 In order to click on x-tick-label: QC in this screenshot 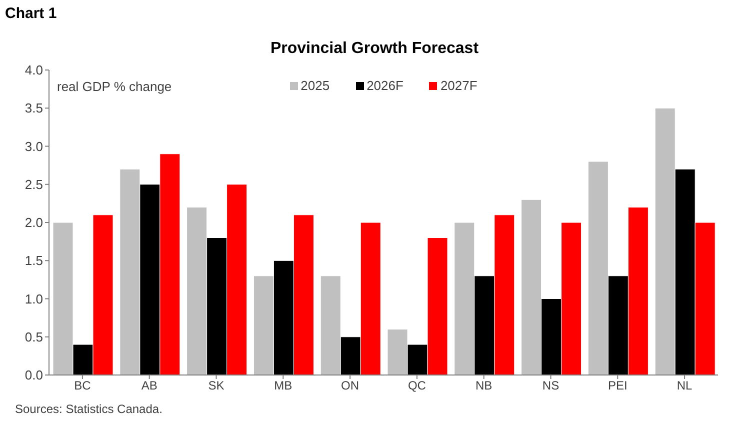, I will do `click(417, 385)`.